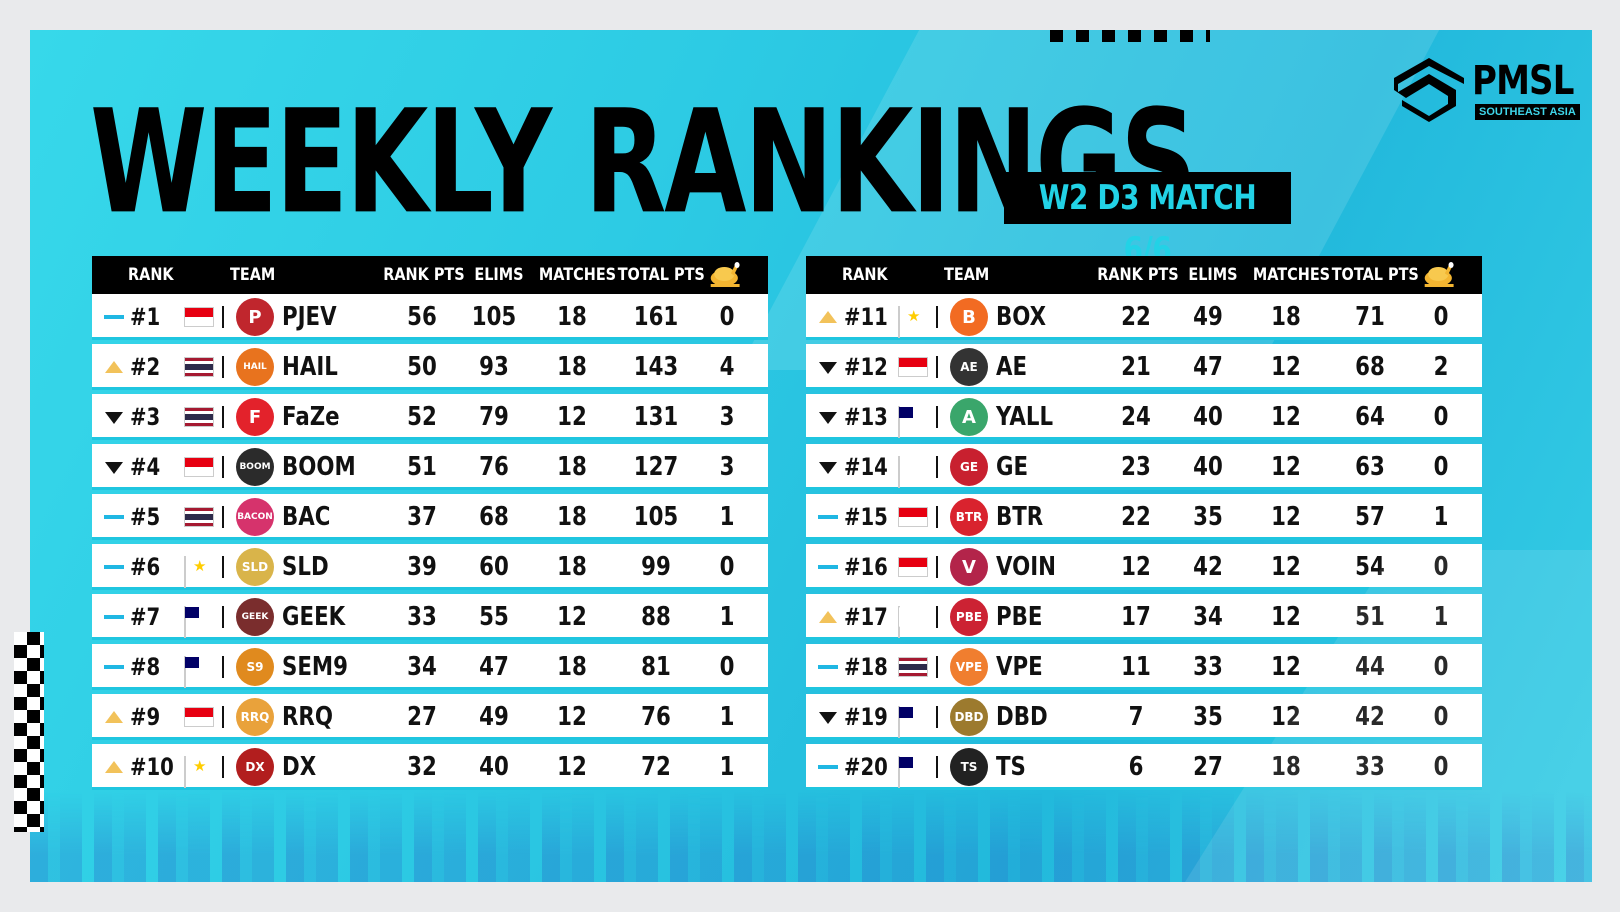  I want to click on team-name: BOX, so click(1021, 317).